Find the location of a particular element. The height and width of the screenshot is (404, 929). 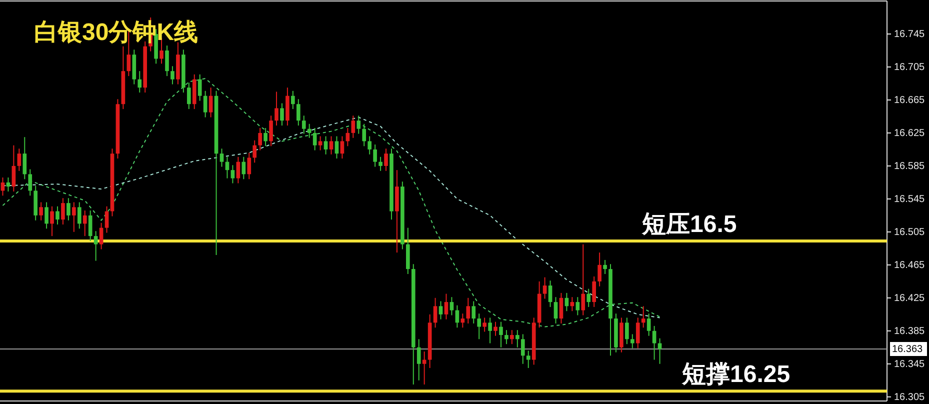

ref-line-label: 短撑16.25 is located at coordinates (735, 374).